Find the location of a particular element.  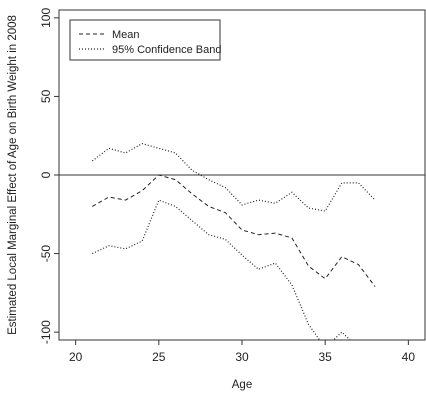

legend-mean-label: Mean is located at coordinates (126, 35).